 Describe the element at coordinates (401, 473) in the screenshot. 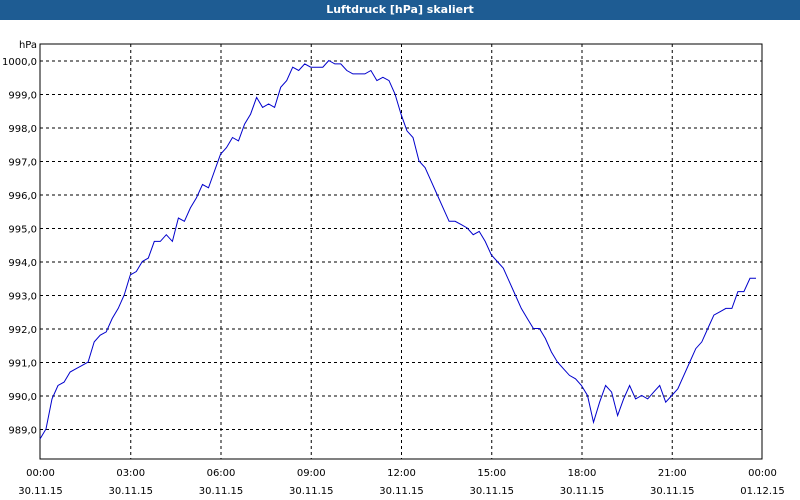

I see `x-tick-time-label: 12:00` at that location.